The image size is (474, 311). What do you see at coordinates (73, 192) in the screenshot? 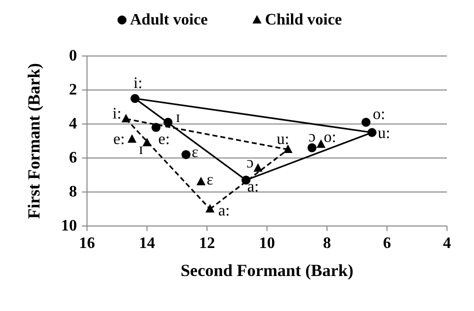
I see `y-tick-label: 8` at bounding box center [73, 192].